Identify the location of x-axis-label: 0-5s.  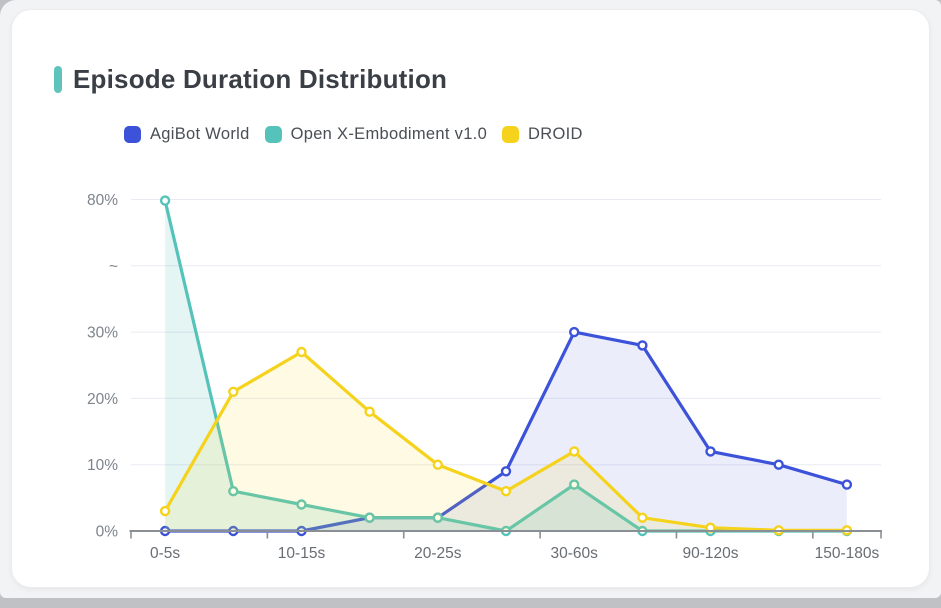
(165, 553).